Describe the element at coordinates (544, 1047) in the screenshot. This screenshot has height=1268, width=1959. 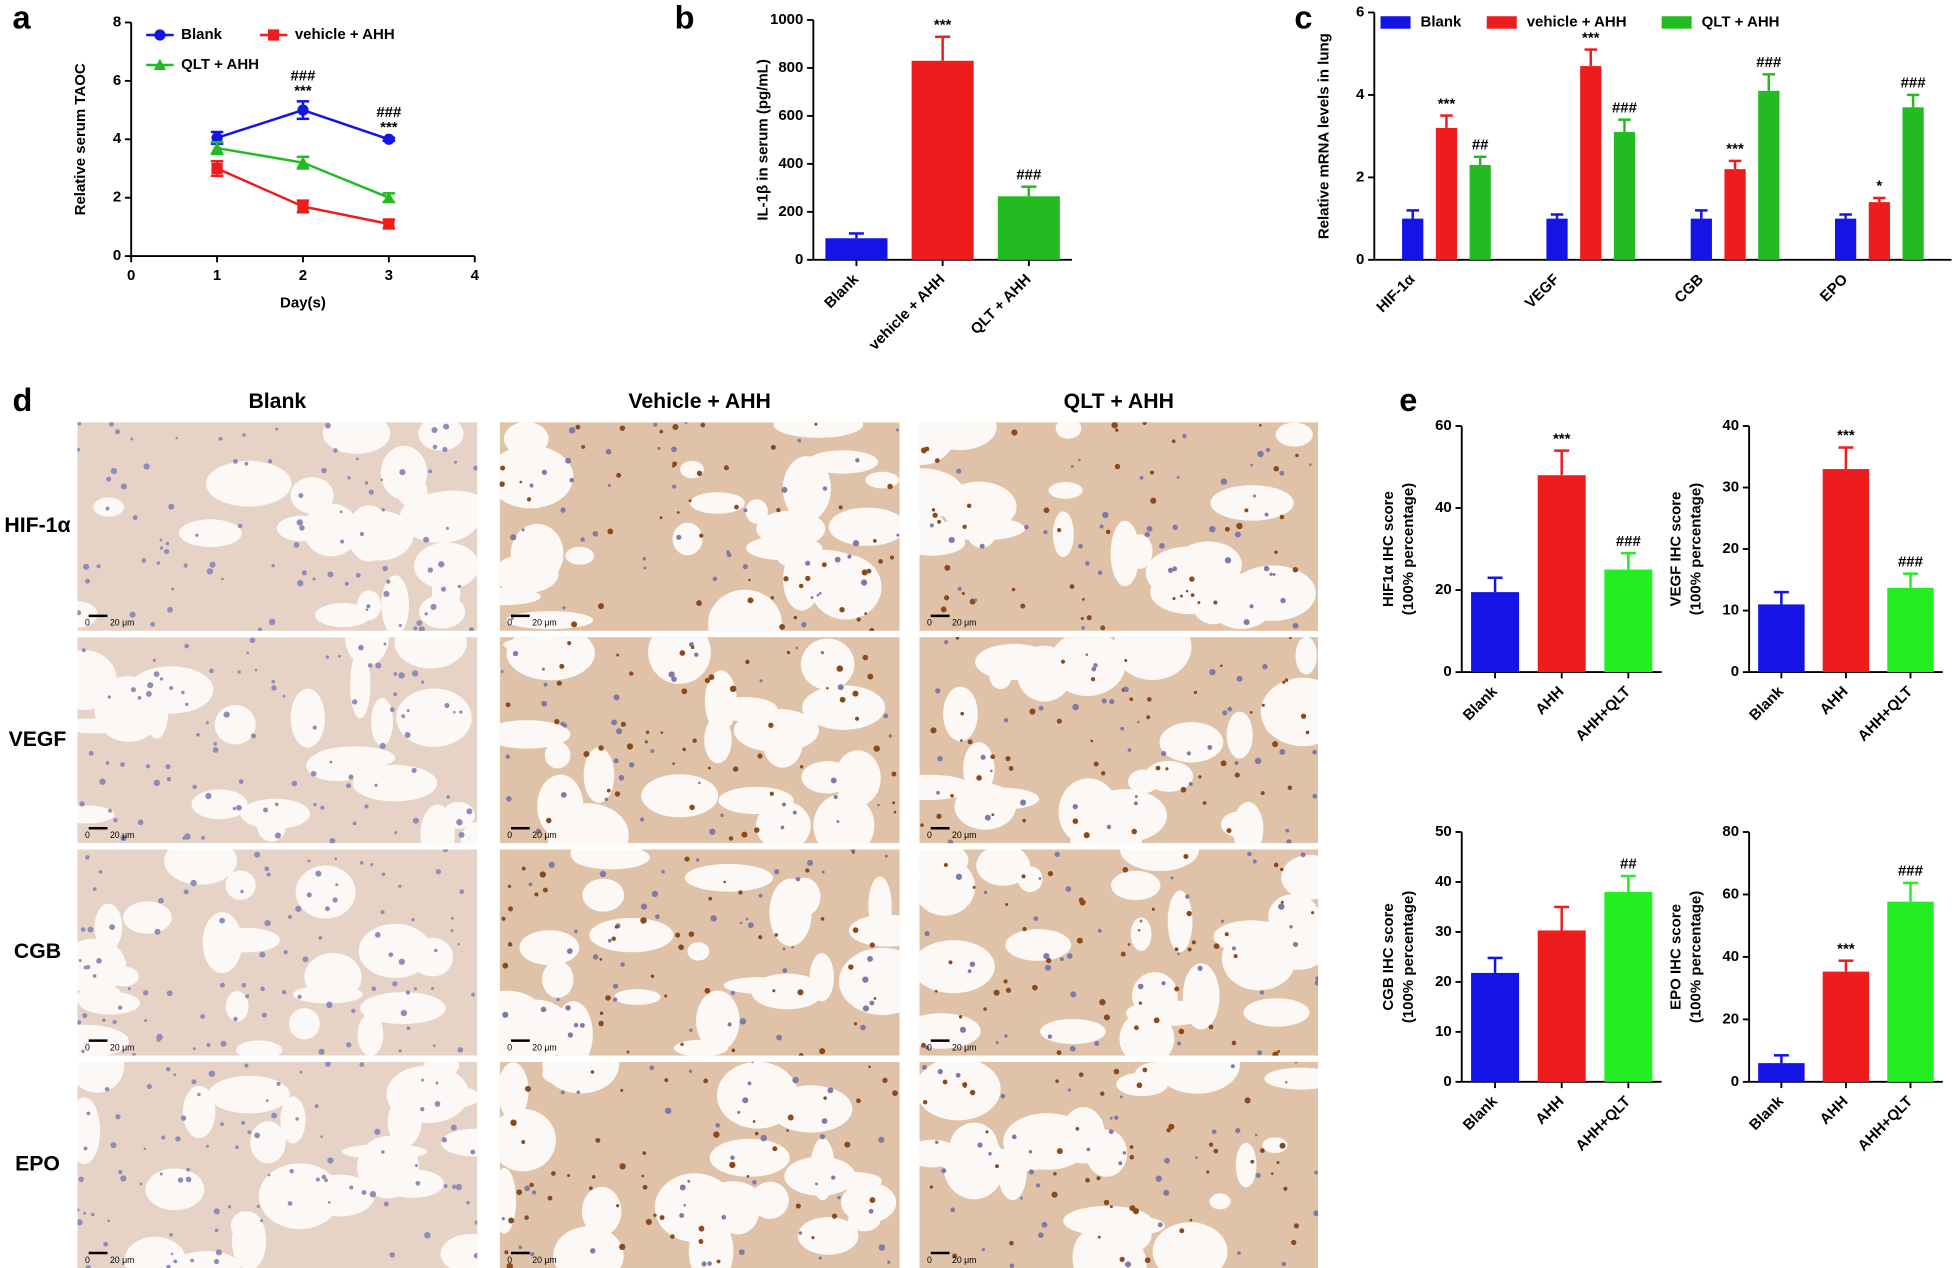
I see `scale-length: 20 μm` at that location.